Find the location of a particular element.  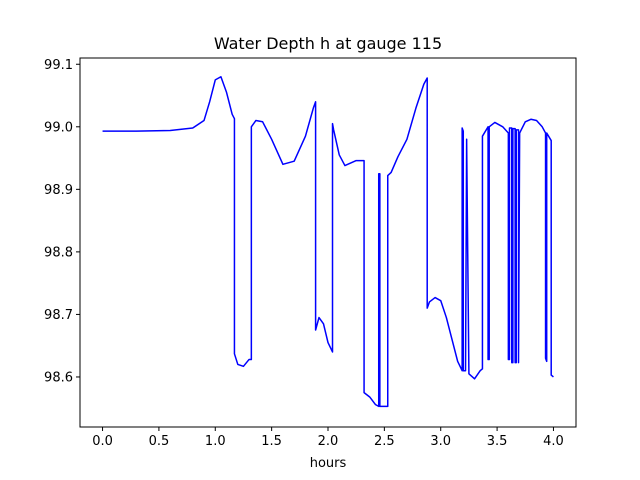

y-tick-label: 98.9 is located at coordinates (58, 190).